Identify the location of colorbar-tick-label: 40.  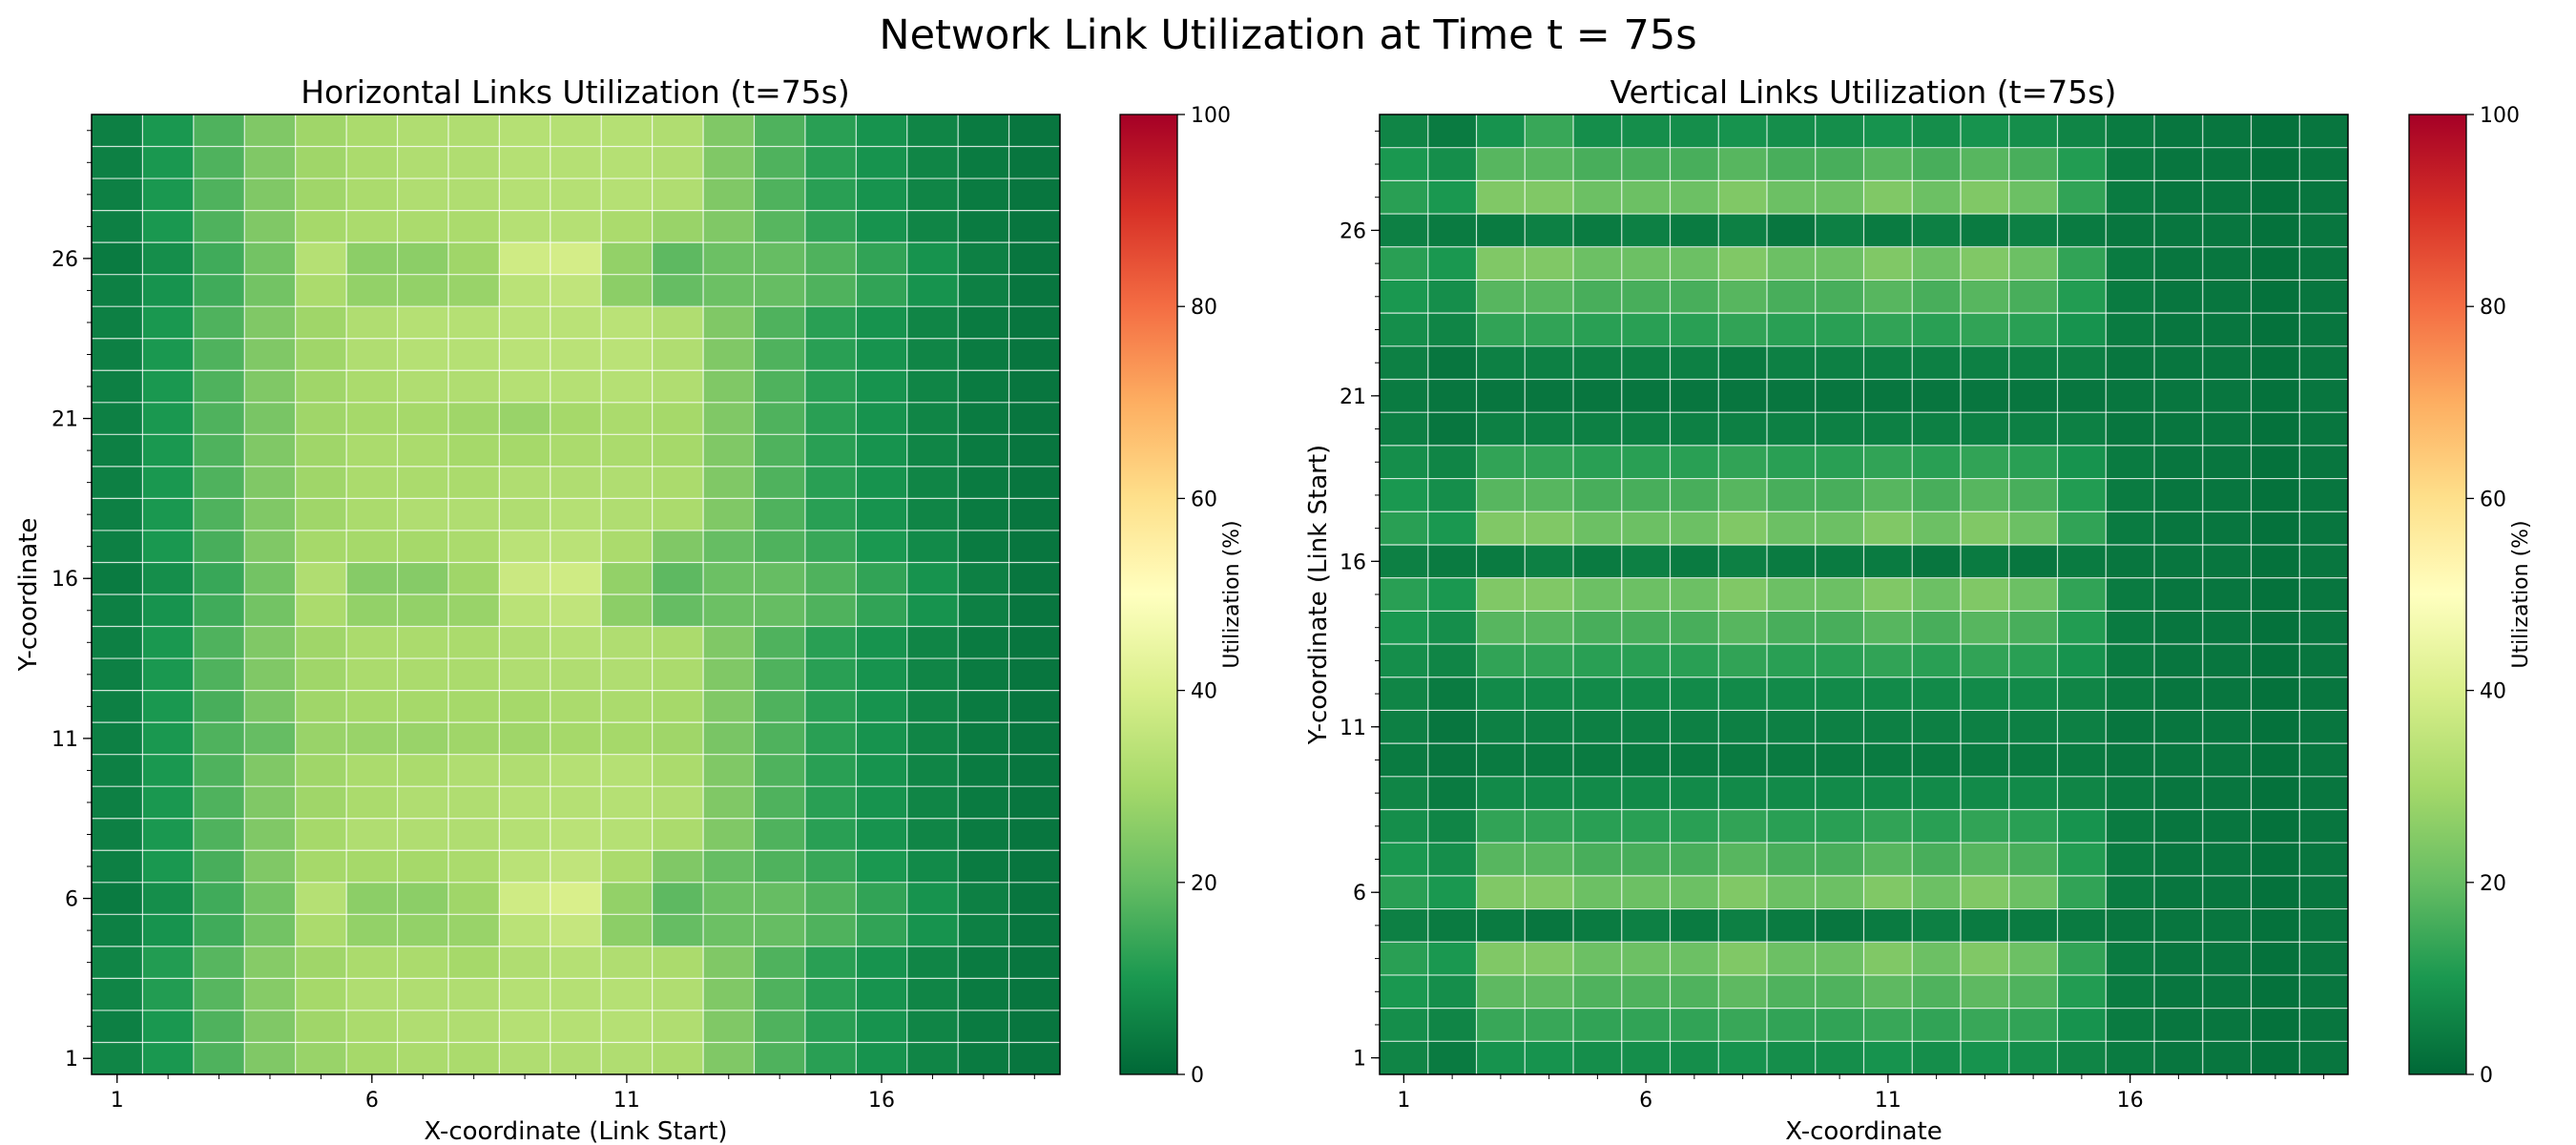
(2493, 692).